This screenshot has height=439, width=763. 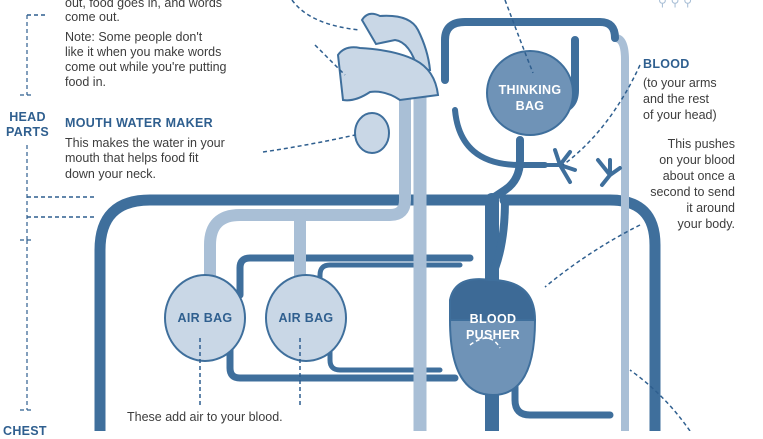 What do you see at coordinates (111, 174) in the screenshot?
I see `mouth-line-3: down your neck.` at bounding box center [111, 174].